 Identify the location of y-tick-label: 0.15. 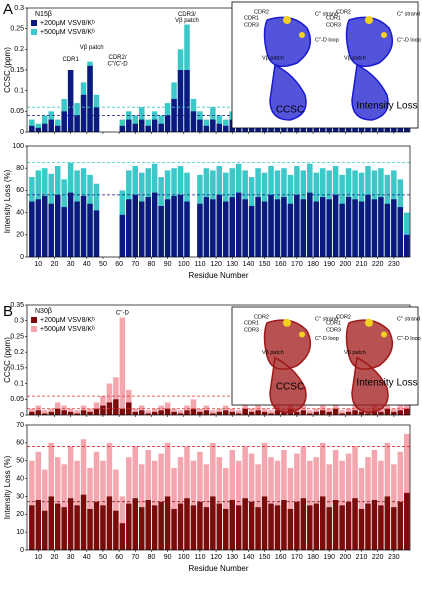
(17, 70).